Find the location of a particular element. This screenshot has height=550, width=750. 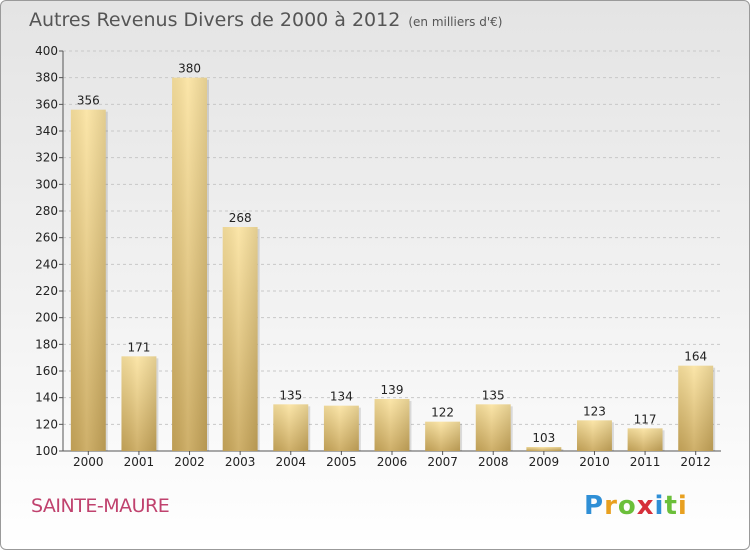

chart-unit-label: (en milliers d'€) is located at coordinates (455, 22).